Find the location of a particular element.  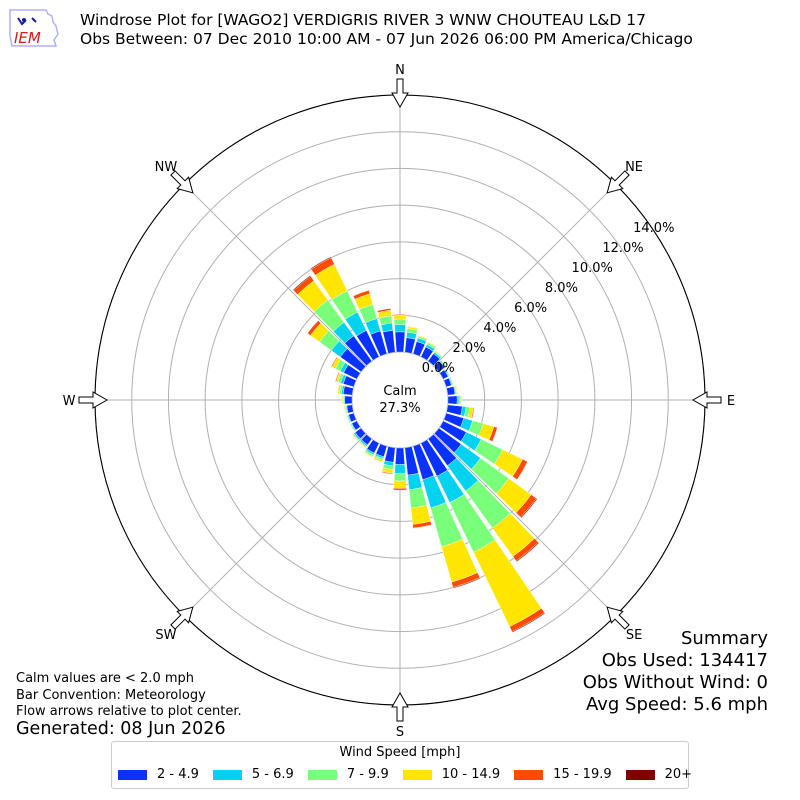

radial-tick-label: 4.0% is located at coordinates (499, 328).